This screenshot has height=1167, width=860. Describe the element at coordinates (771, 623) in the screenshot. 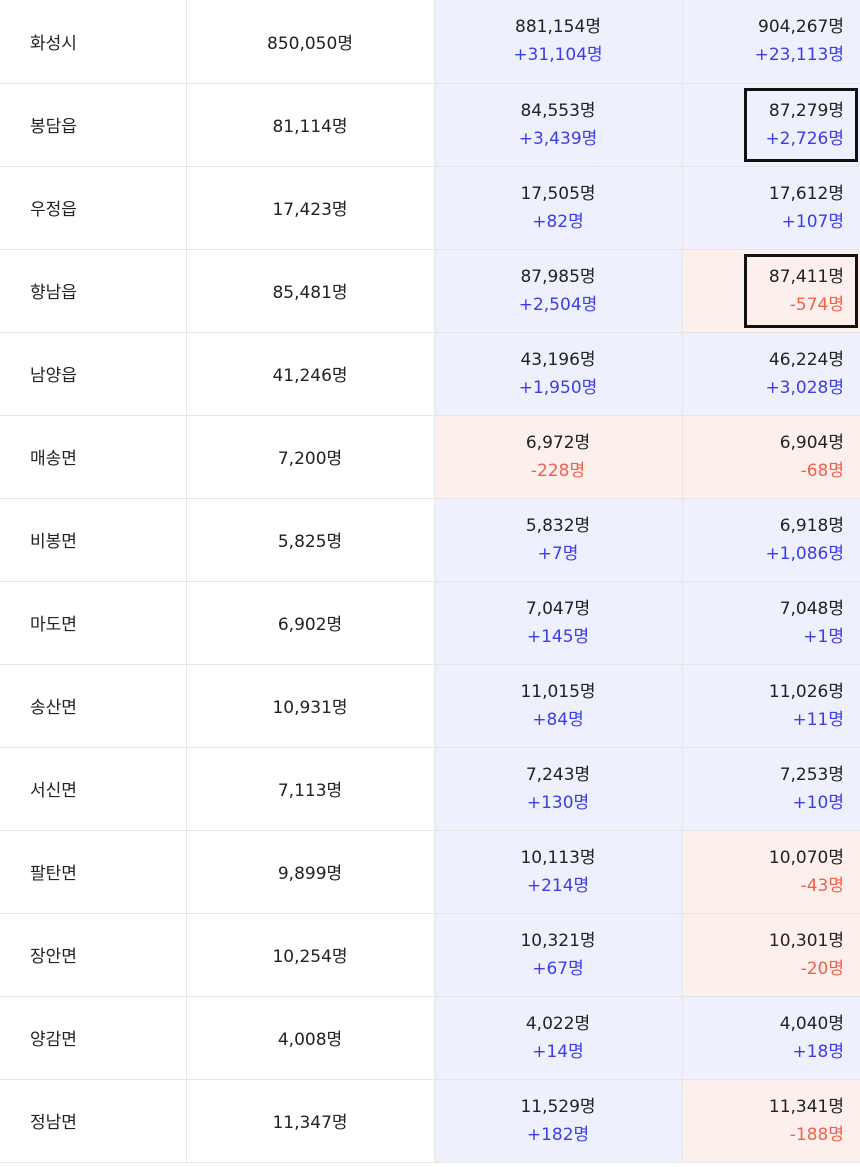

I see `population-cell-latest: 7,048명 +1명` at that location.